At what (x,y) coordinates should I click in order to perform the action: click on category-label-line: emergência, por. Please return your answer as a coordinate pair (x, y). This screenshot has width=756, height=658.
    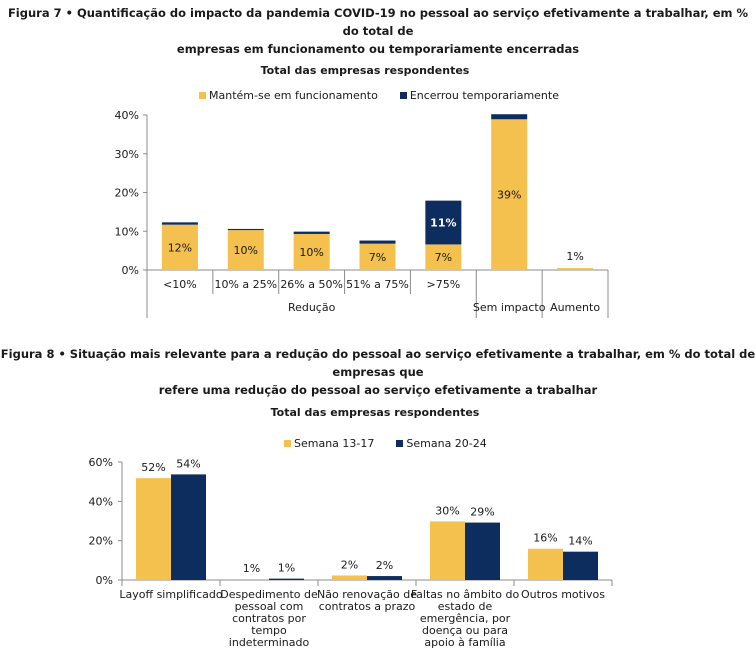
    Looking at the image, I should click on (465, 618).